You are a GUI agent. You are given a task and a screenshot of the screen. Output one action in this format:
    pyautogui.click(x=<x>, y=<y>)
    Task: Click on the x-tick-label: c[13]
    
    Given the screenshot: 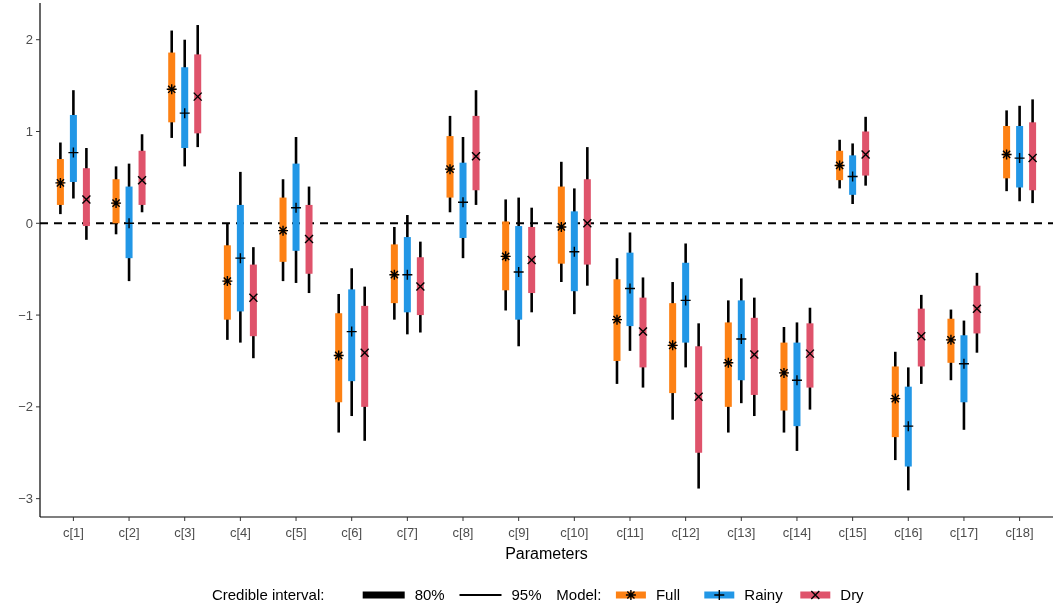 What is the action you would take?
    pyautogui.click(x=741, y=532)
    